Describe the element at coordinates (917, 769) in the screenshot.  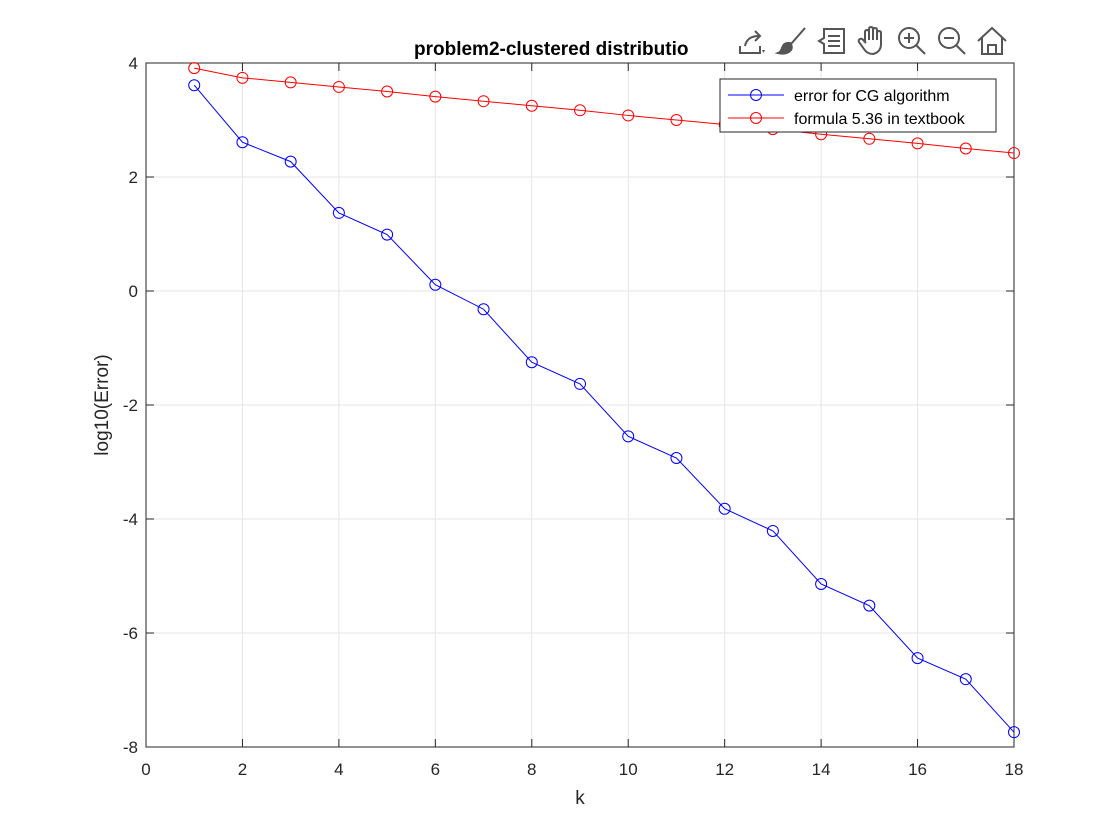
I see `x-tick-label: 16` at that location.